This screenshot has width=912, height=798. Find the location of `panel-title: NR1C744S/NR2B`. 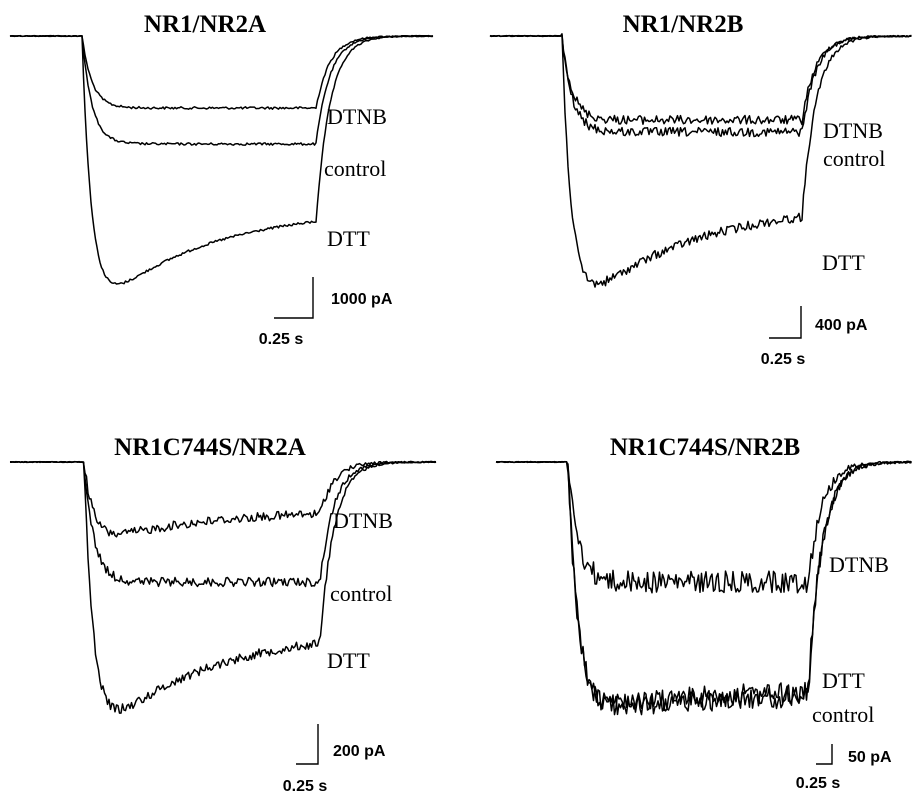

panel-title: NR1C744S/NR2B is located at coordinates (705, 447).